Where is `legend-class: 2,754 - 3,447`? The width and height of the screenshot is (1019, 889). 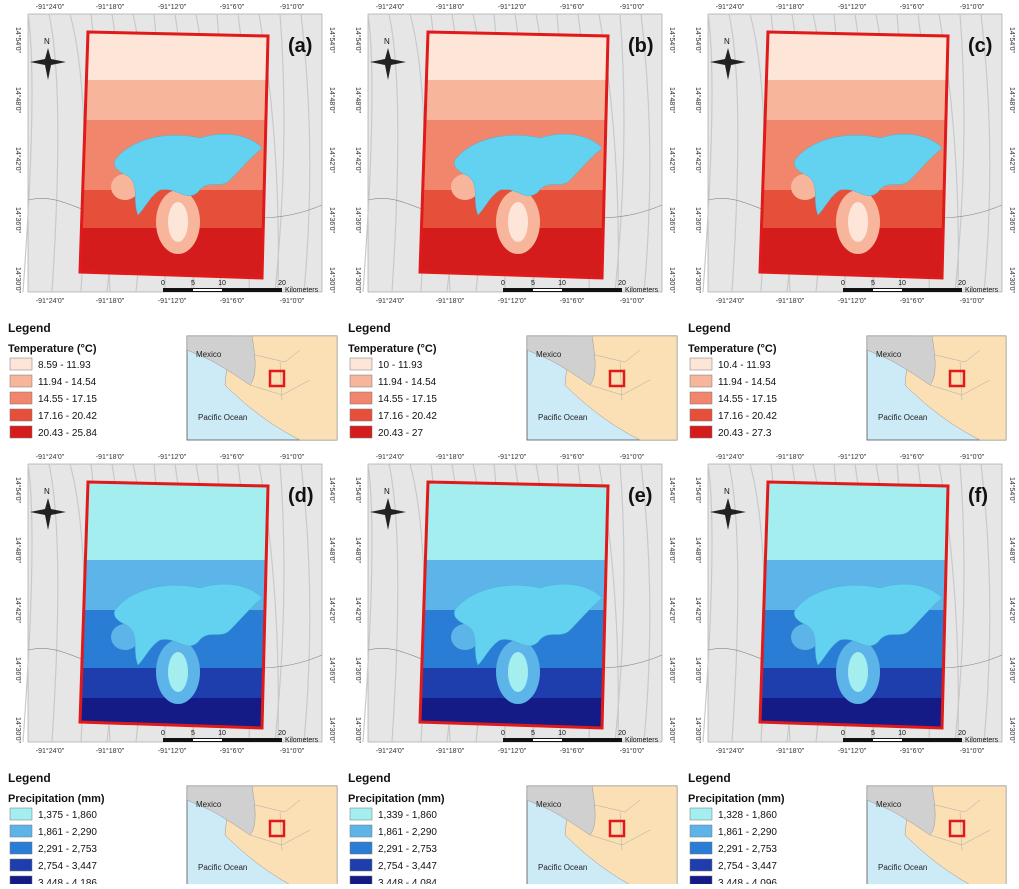 legend-class: 2,754 - 3,447 is located at coordinates (67, 866).